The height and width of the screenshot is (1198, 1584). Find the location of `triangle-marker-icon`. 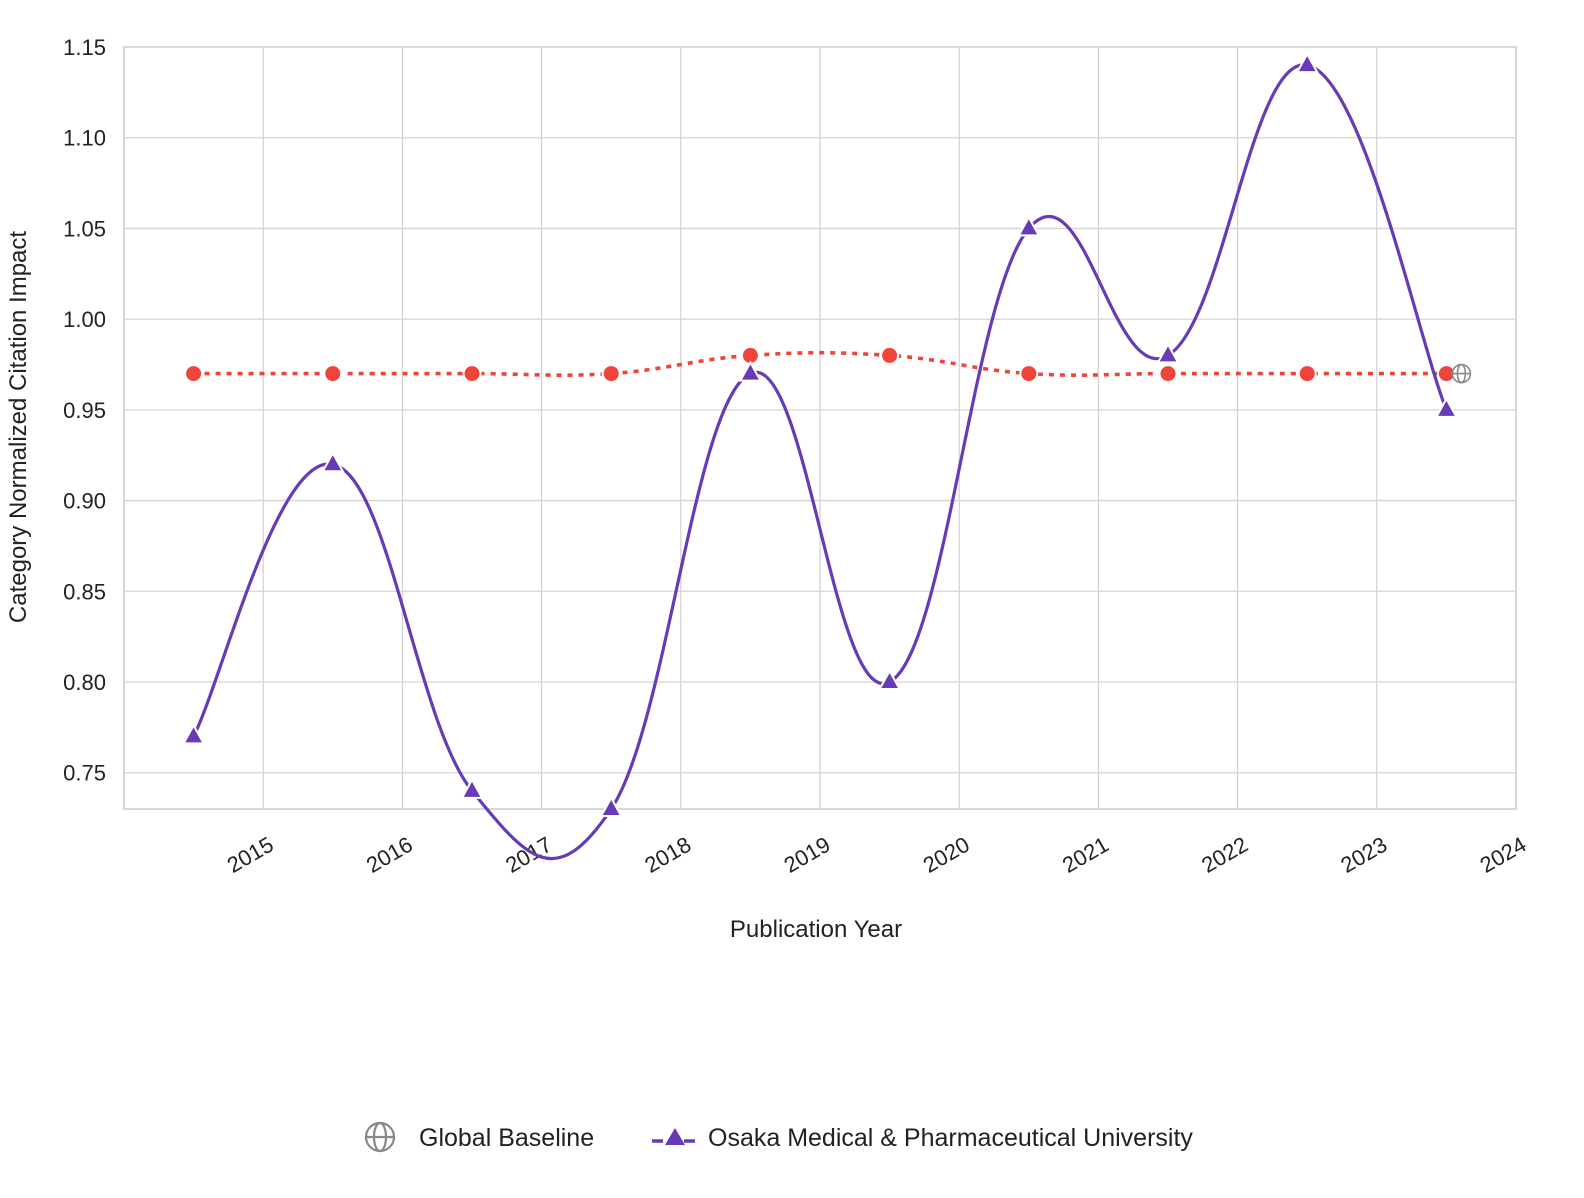

triangle-marker-icon is located at coordinates (675, 1136).